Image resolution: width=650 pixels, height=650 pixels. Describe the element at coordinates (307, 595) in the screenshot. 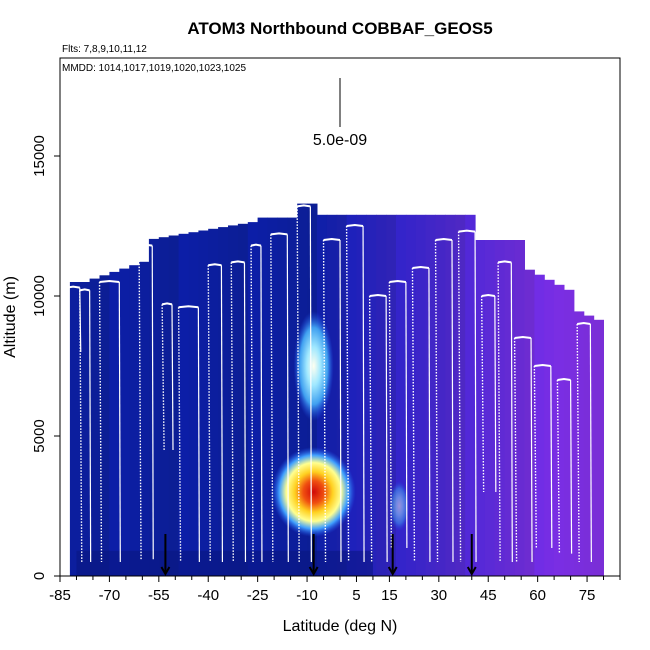

I see `x-tick-label: -10` at that location.